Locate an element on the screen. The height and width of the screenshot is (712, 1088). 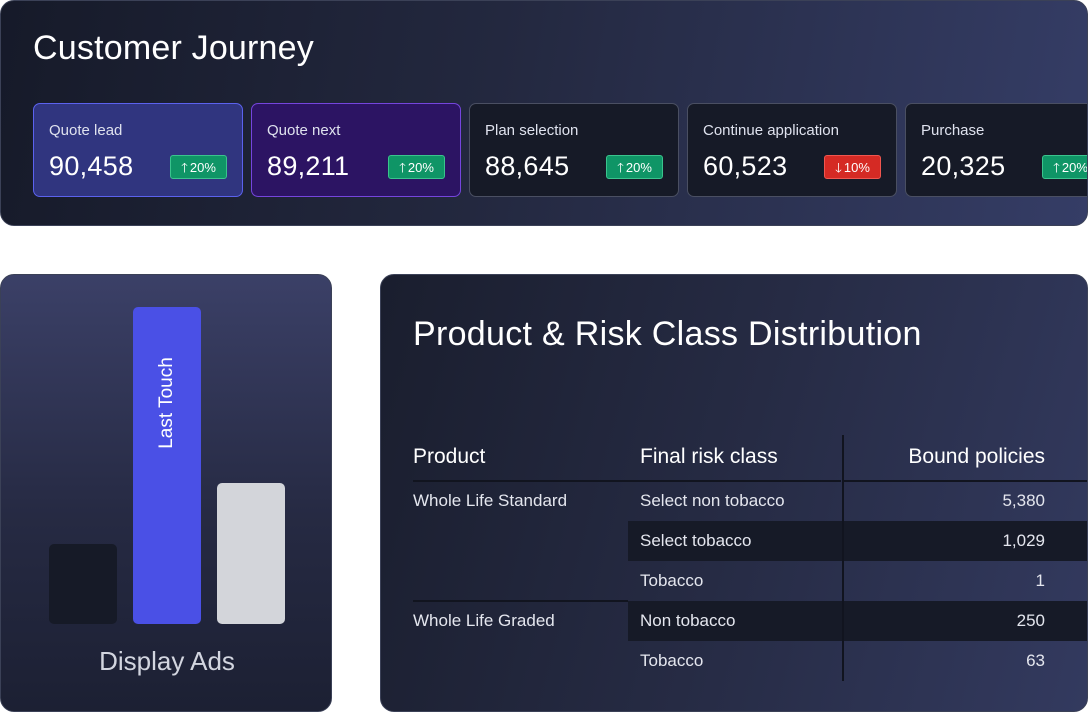
card-label: Plan selection is located at coordinates (532, 130).